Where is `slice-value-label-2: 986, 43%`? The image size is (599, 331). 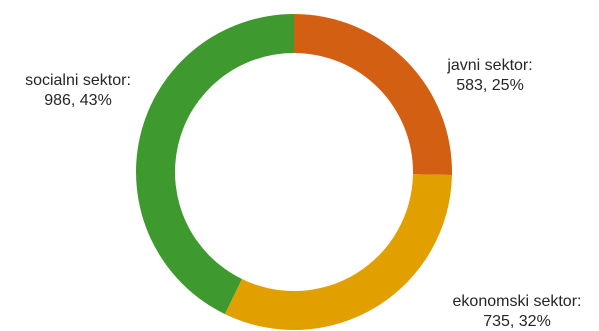 slice-value-label-2: 986, 43% is located at coordinates (78, 100).